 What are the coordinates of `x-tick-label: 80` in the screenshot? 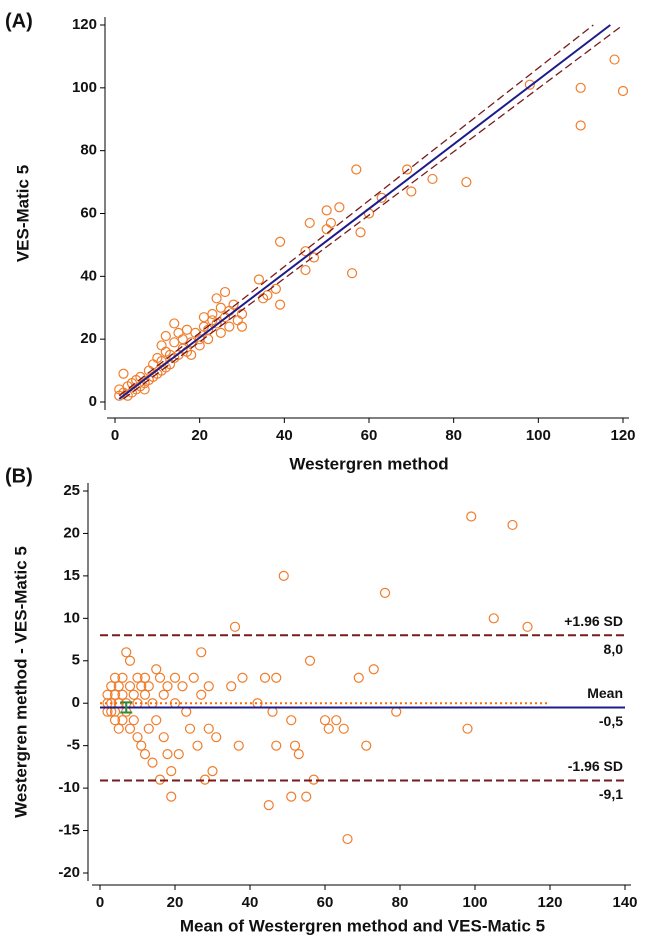 It's located at (453, 435).